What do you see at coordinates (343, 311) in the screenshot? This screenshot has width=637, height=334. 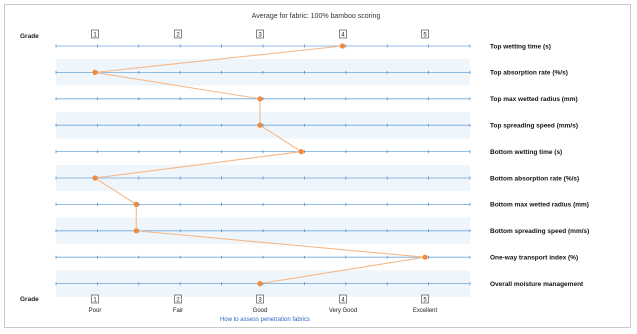 I see `rating-label: Very Good` at bounding box center [343, 311].